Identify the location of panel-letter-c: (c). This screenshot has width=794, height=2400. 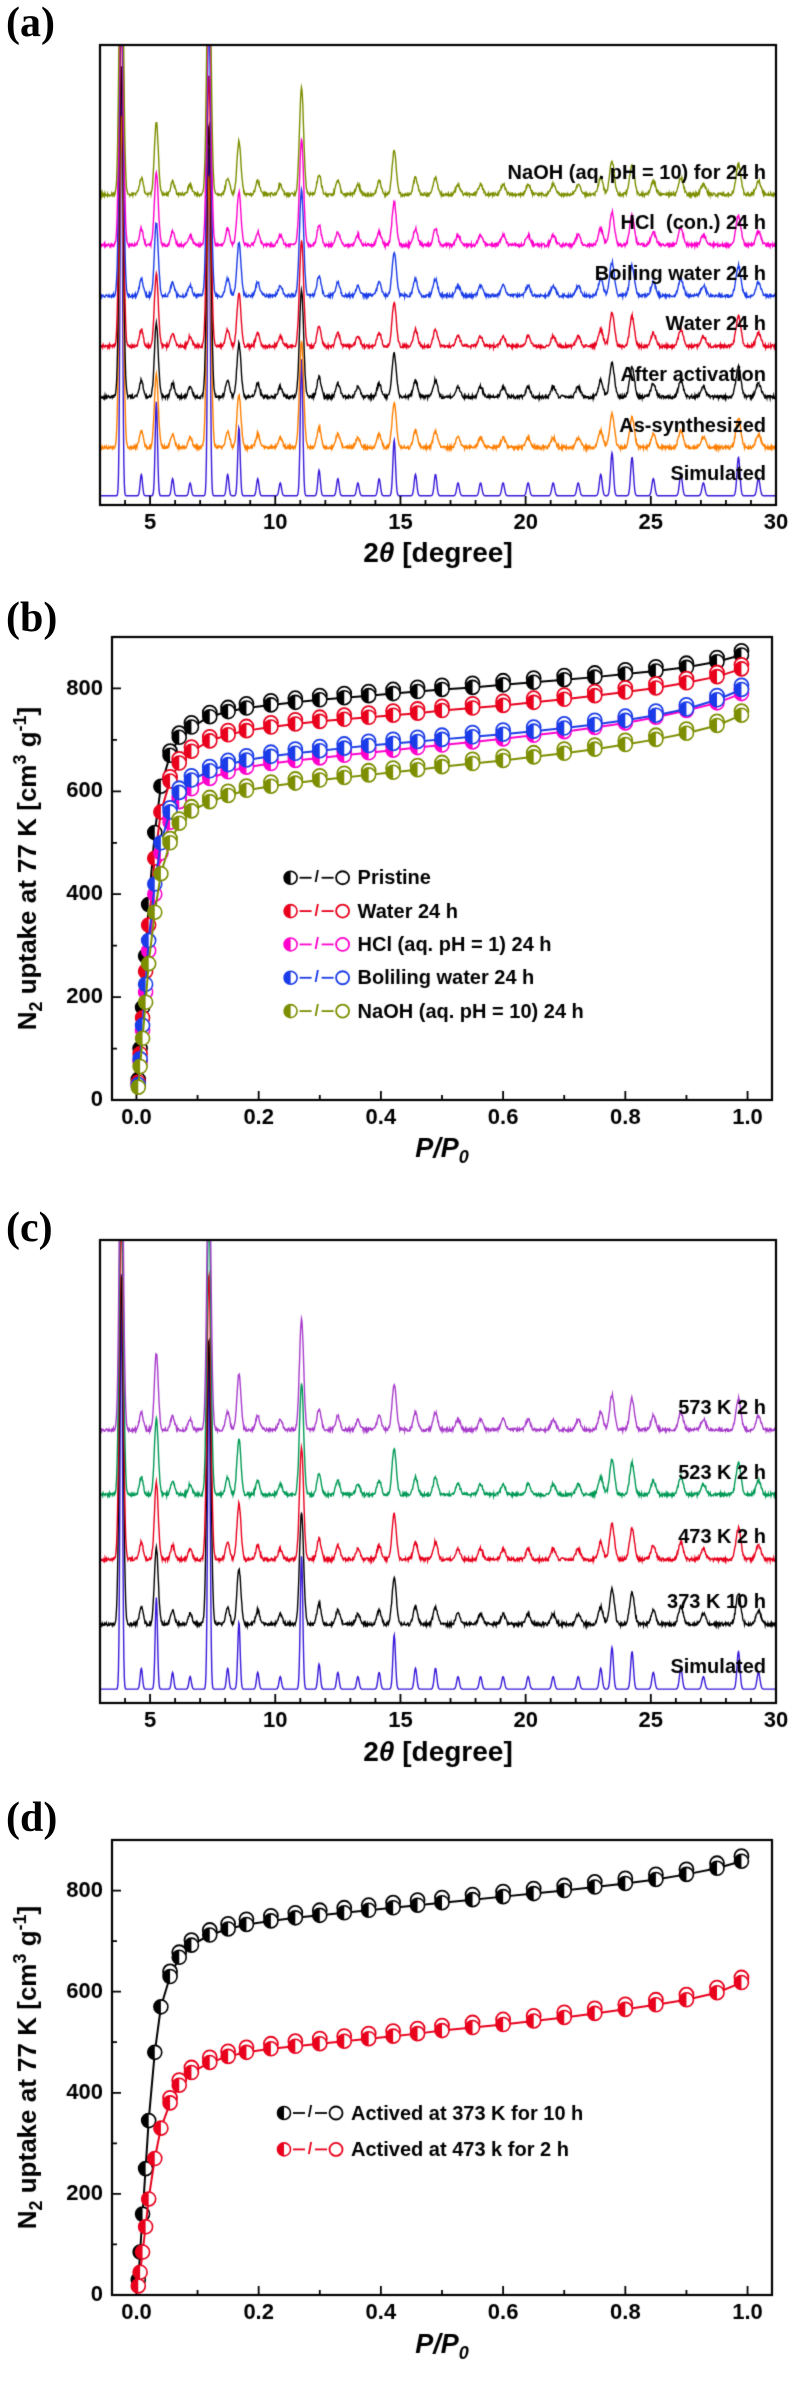
(29, 1228).